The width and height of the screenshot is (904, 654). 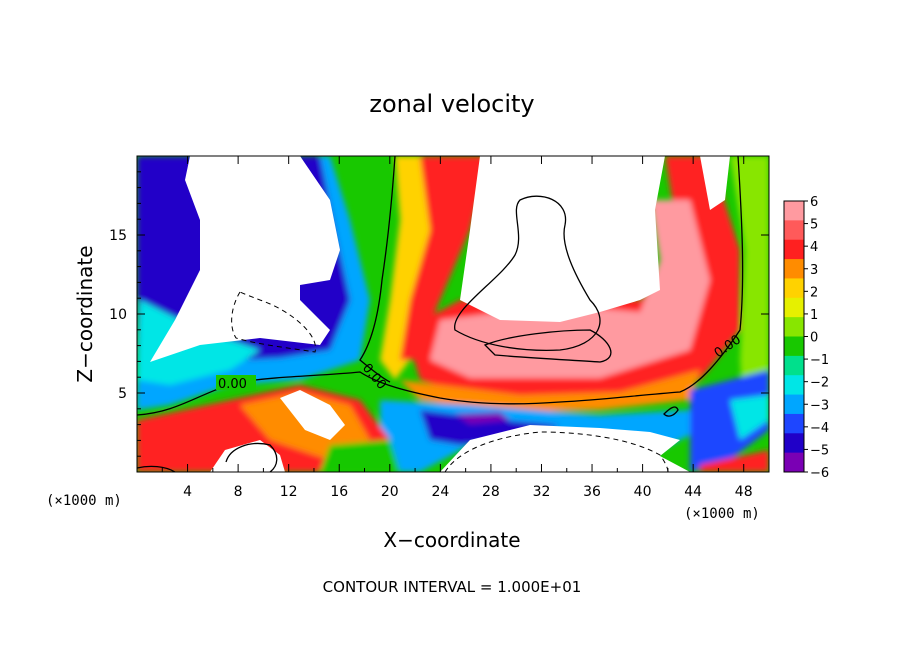 I want to click on contour-zero-ridge, so click(x=377, y=269).